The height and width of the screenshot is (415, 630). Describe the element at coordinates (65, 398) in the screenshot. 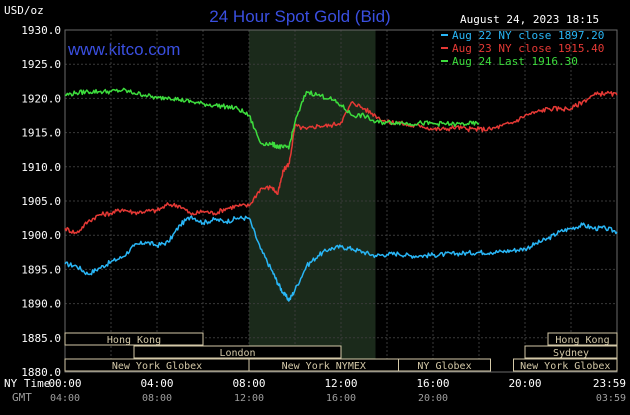

I see `gmt-tick-label: 04:00` at that location.